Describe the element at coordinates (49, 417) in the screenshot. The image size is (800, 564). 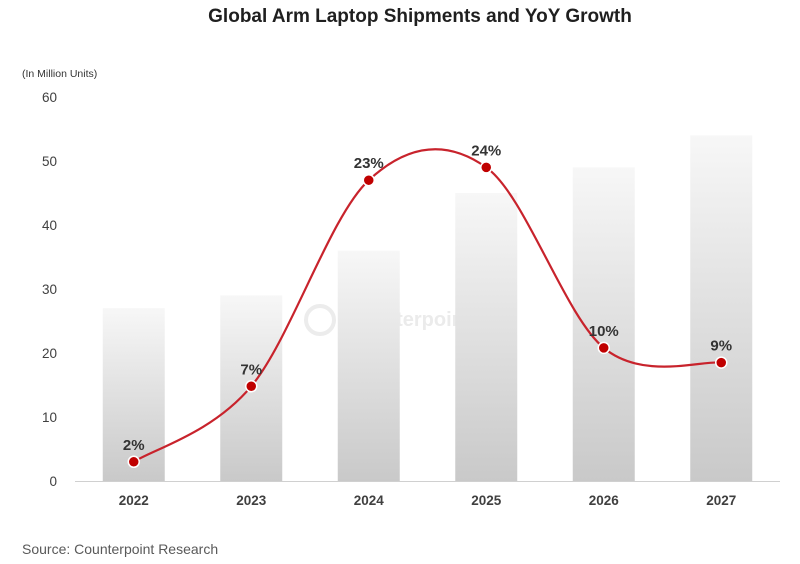
I see `y-tick-label: 10` at that location.